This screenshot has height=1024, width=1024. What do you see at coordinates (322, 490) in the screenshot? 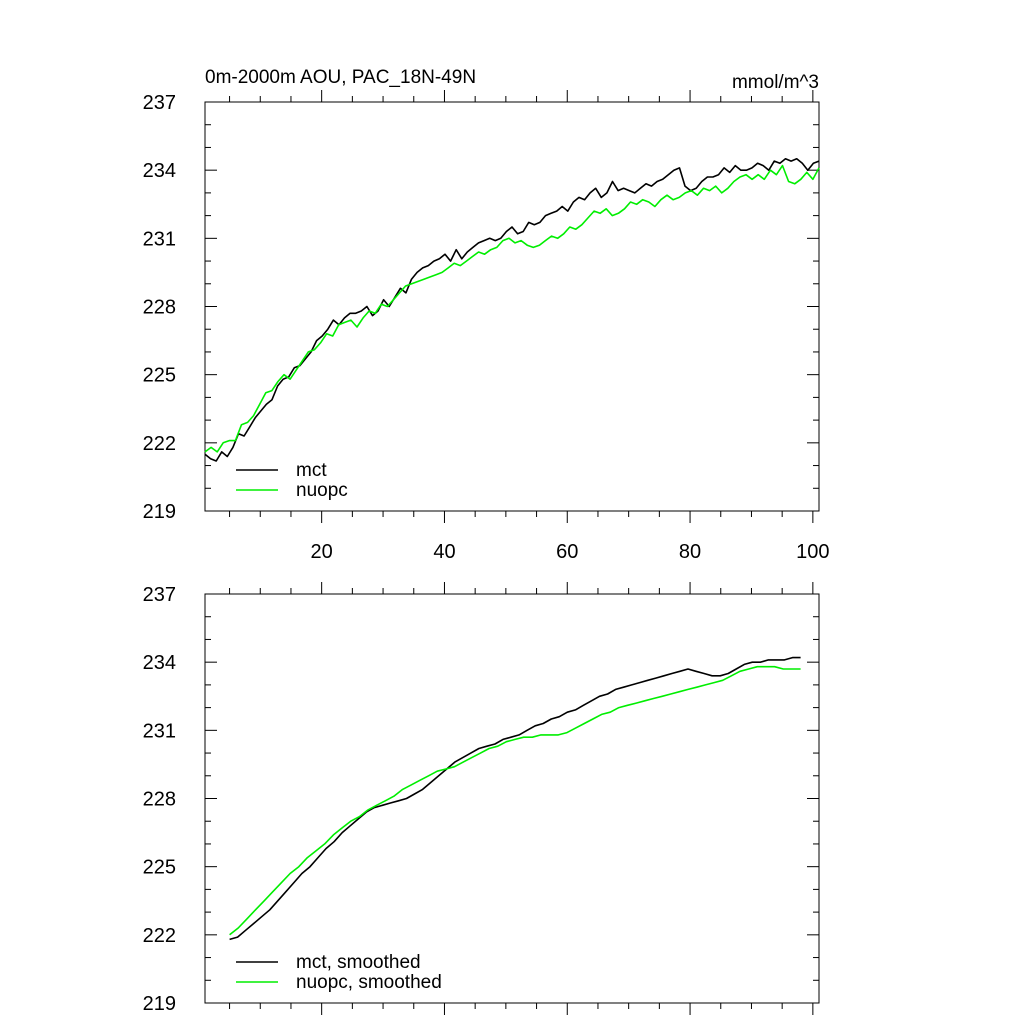
I see `legend-label: nuopc` at bounding box center [322, 490].